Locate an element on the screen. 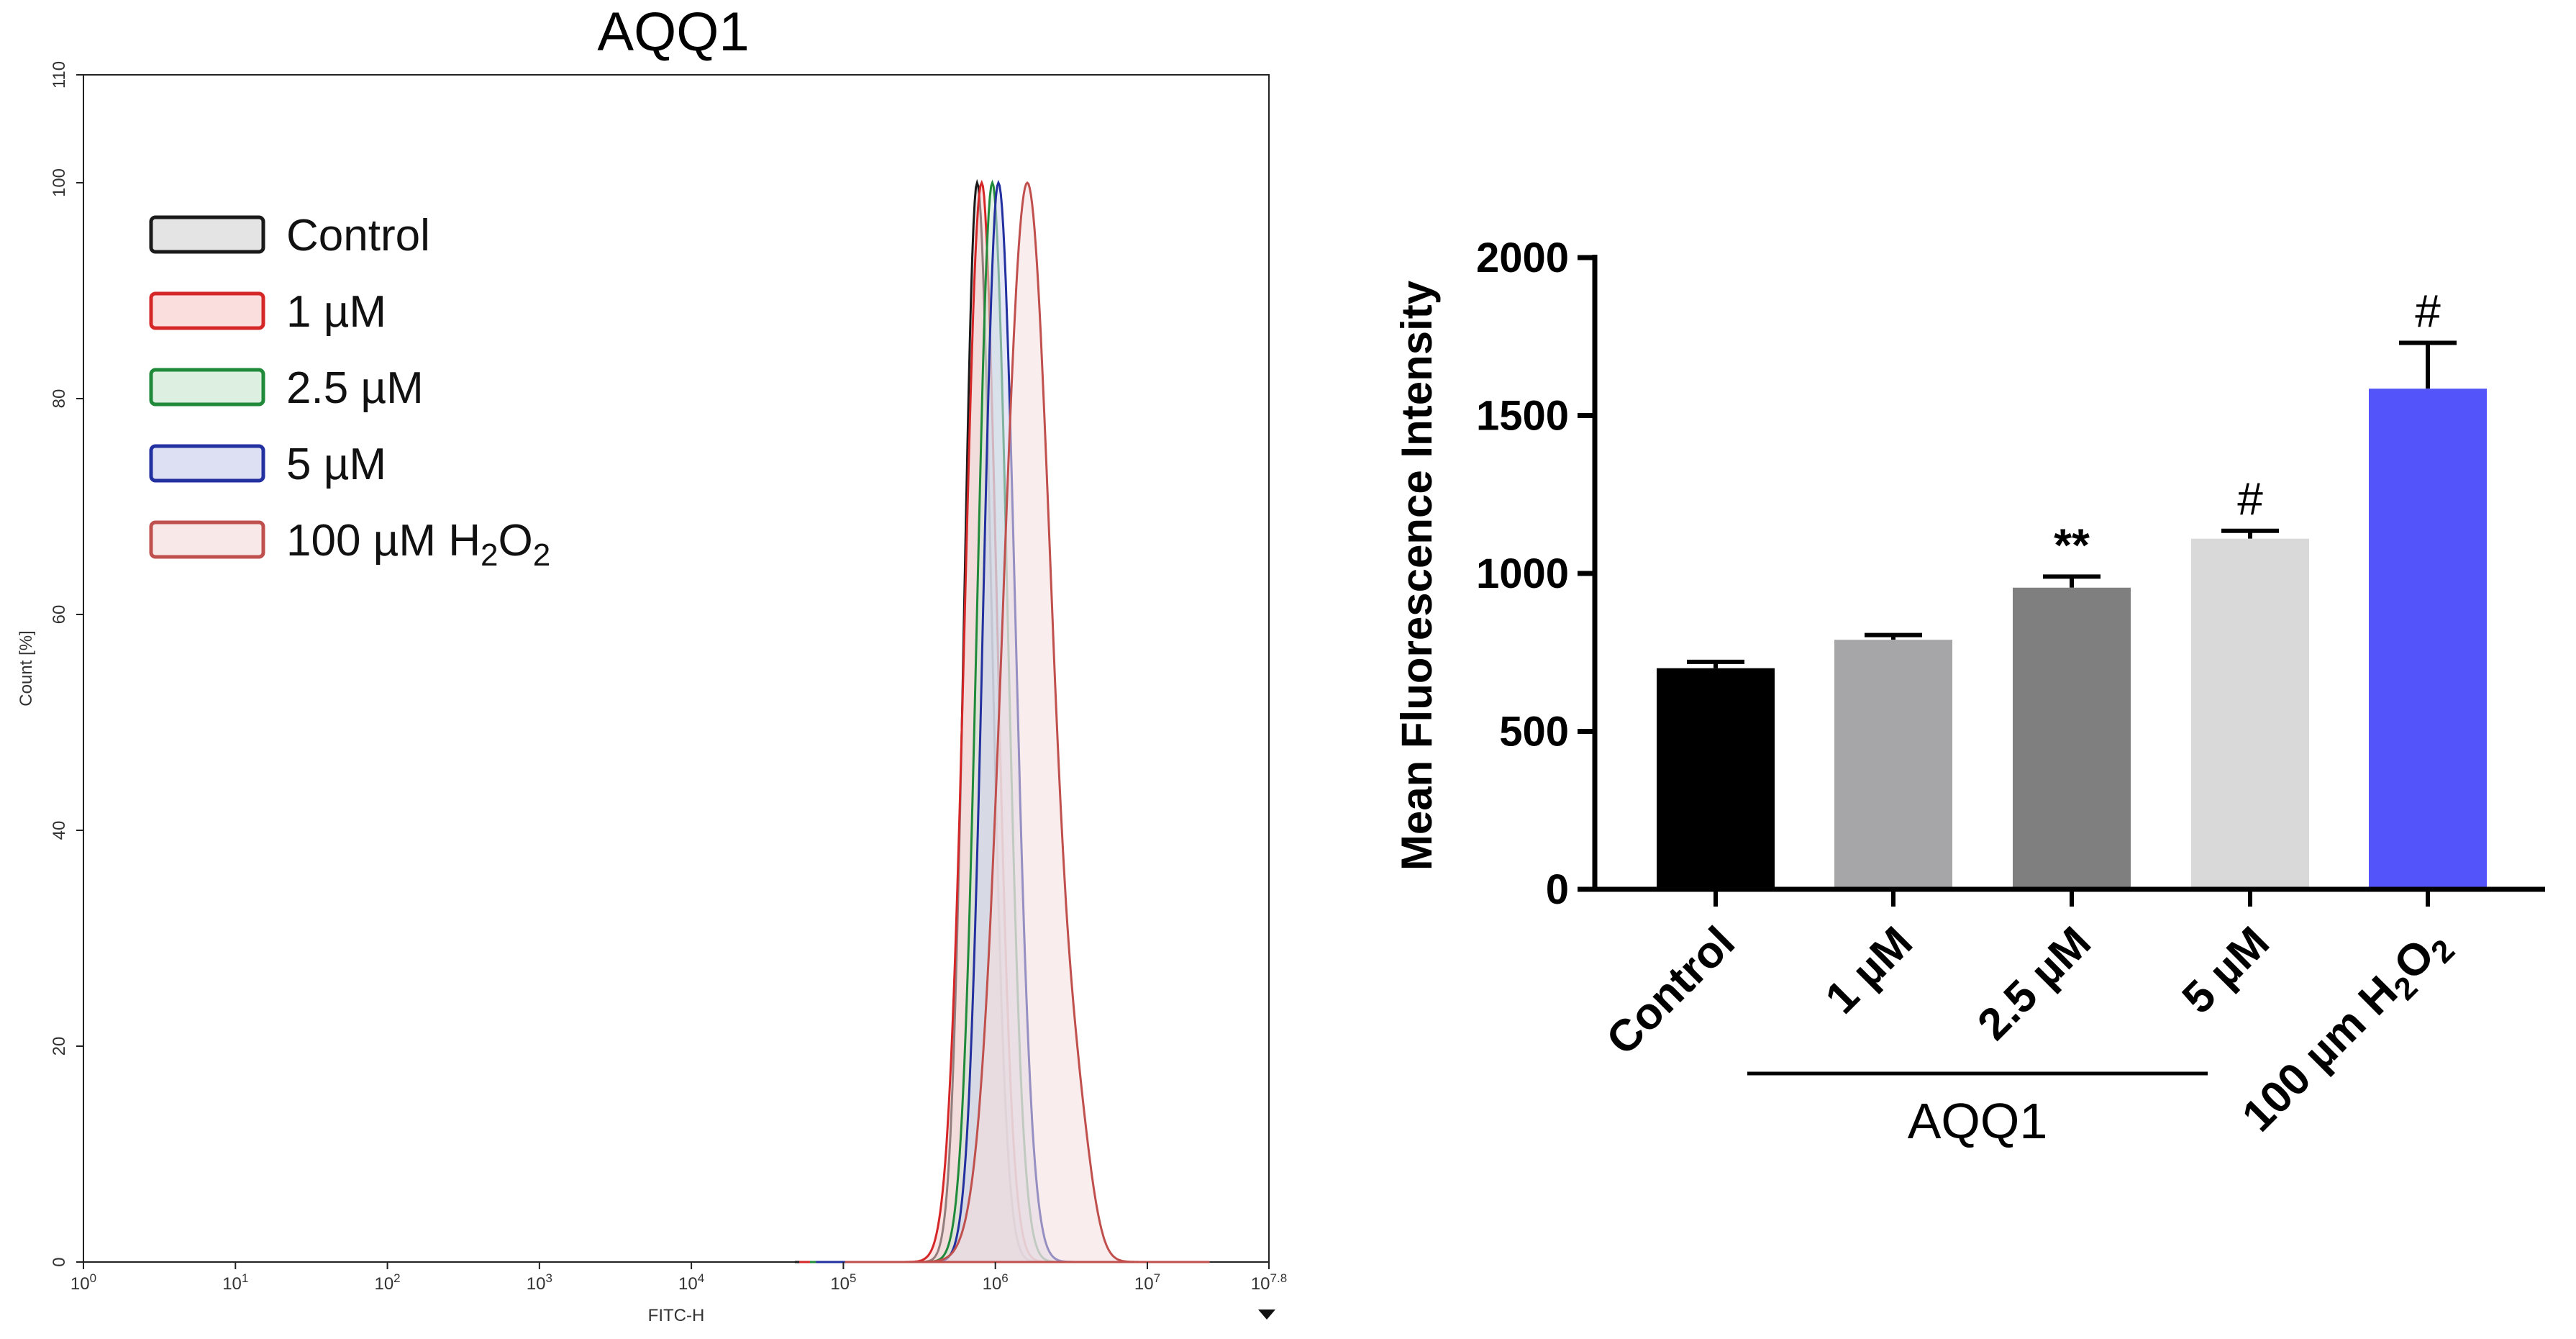  category-label-0: Control is located at coordinates (1671, 991).